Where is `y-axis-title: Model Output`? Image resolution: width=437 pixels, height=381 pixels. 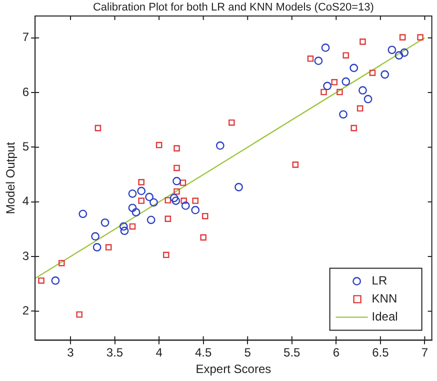 y-axis-title: Model Output is located at coordinates (11, 177).